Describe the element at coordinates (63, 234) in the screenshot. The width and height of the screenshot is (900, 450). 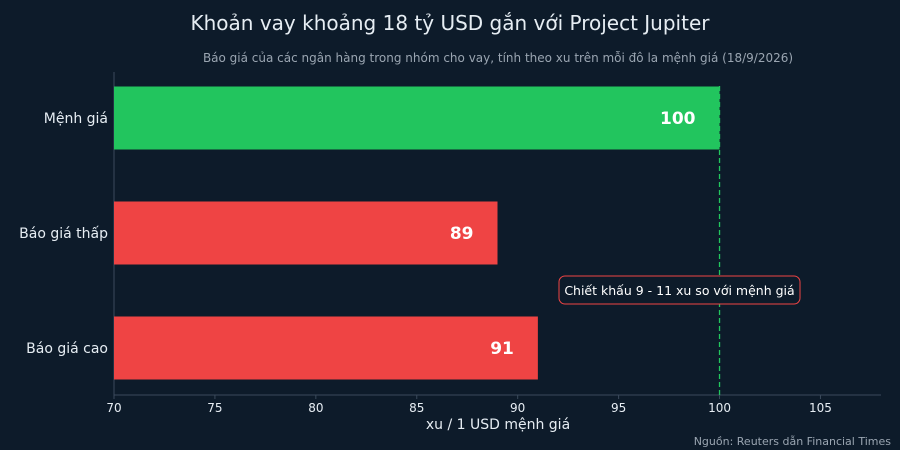
I see `y-tick-label: Báo giá thấp` at that location.